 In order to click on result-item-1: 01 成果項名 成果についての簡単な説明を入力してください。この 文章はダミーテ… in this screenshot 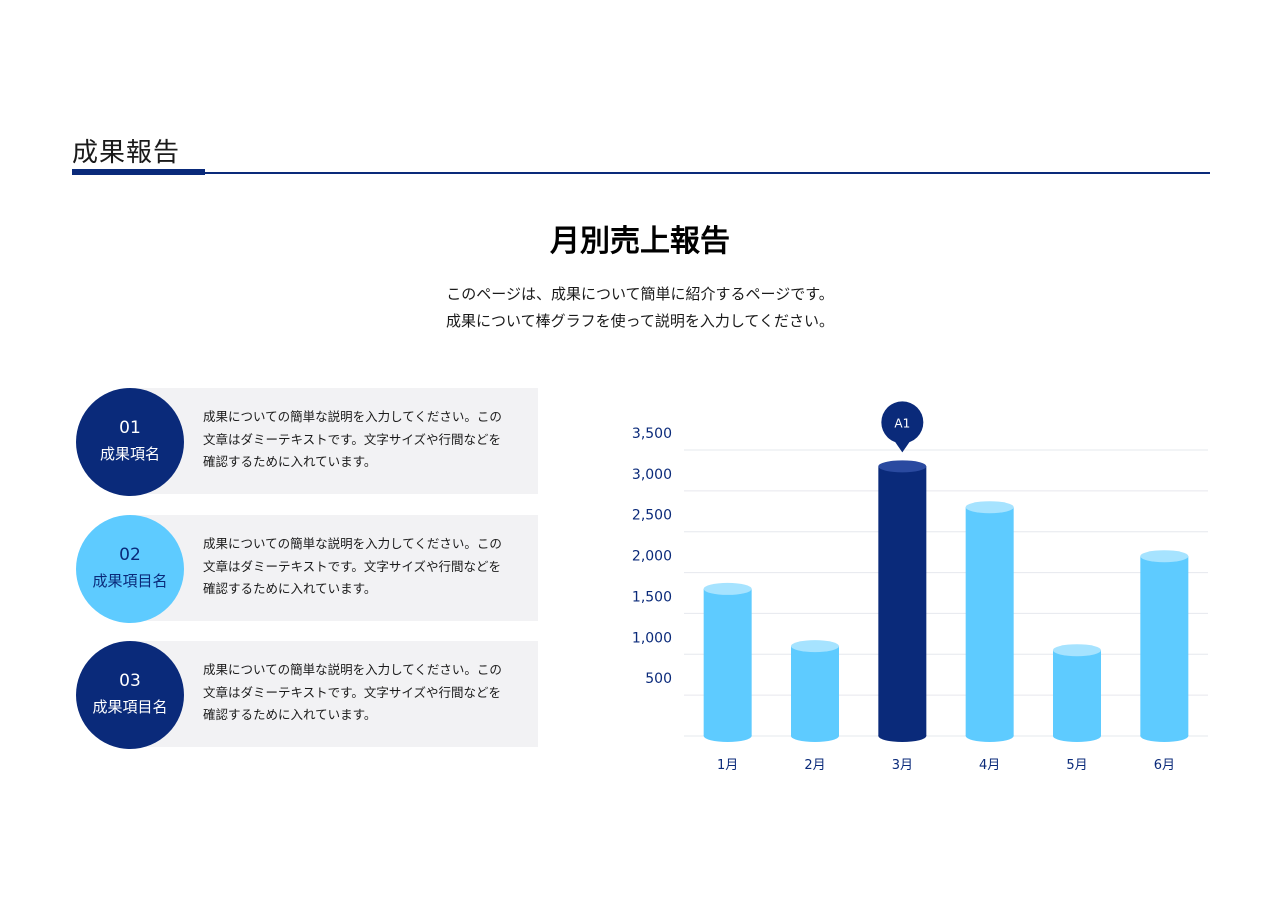, I will do `click(308, 443)`.